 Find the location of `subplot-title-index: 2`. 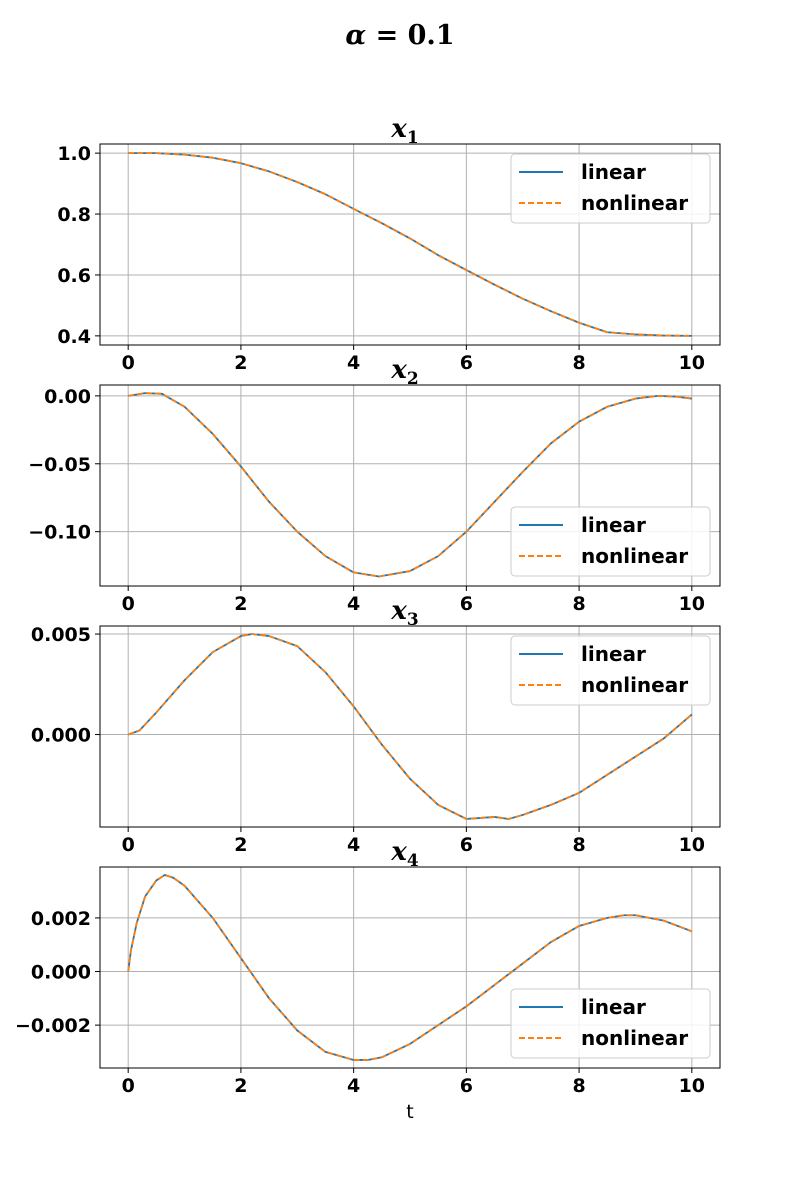

subplot-title-index: 2 is located at coordinates (413, 379).